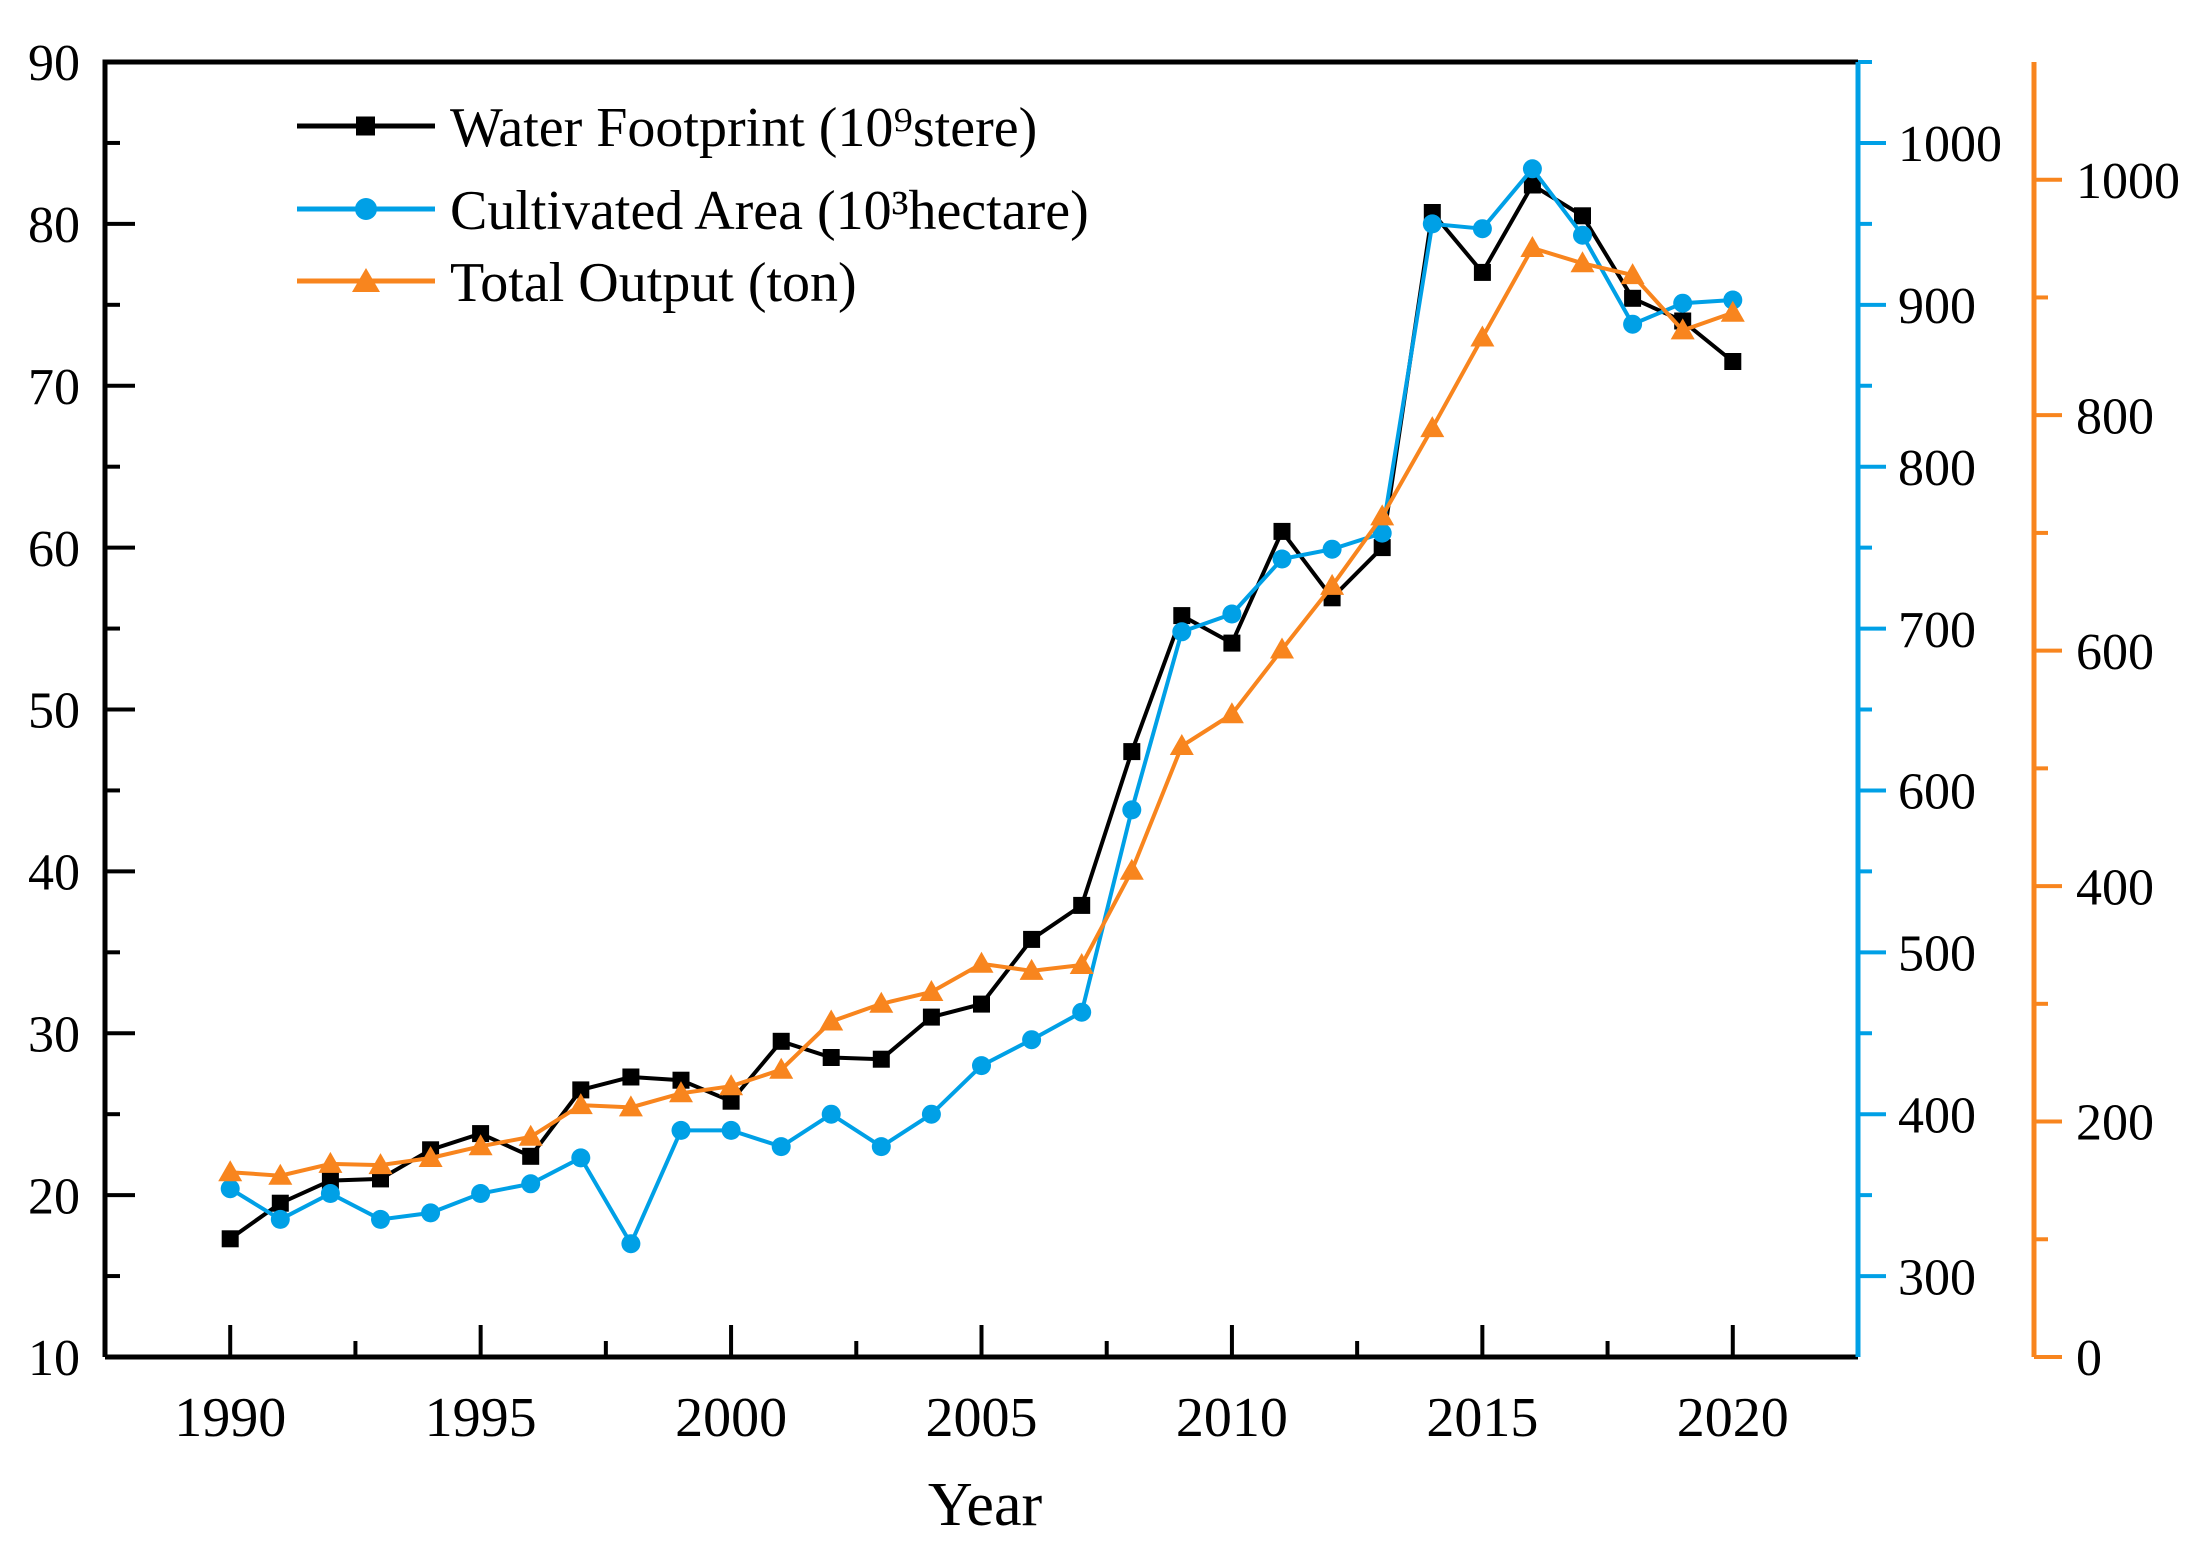 This screenshot has width=2208, height=1563. What do you see at coordinates (230, 1418) in the screenshot?
I see `x-tick-label: 1990` at bounding box center [230, 1418].